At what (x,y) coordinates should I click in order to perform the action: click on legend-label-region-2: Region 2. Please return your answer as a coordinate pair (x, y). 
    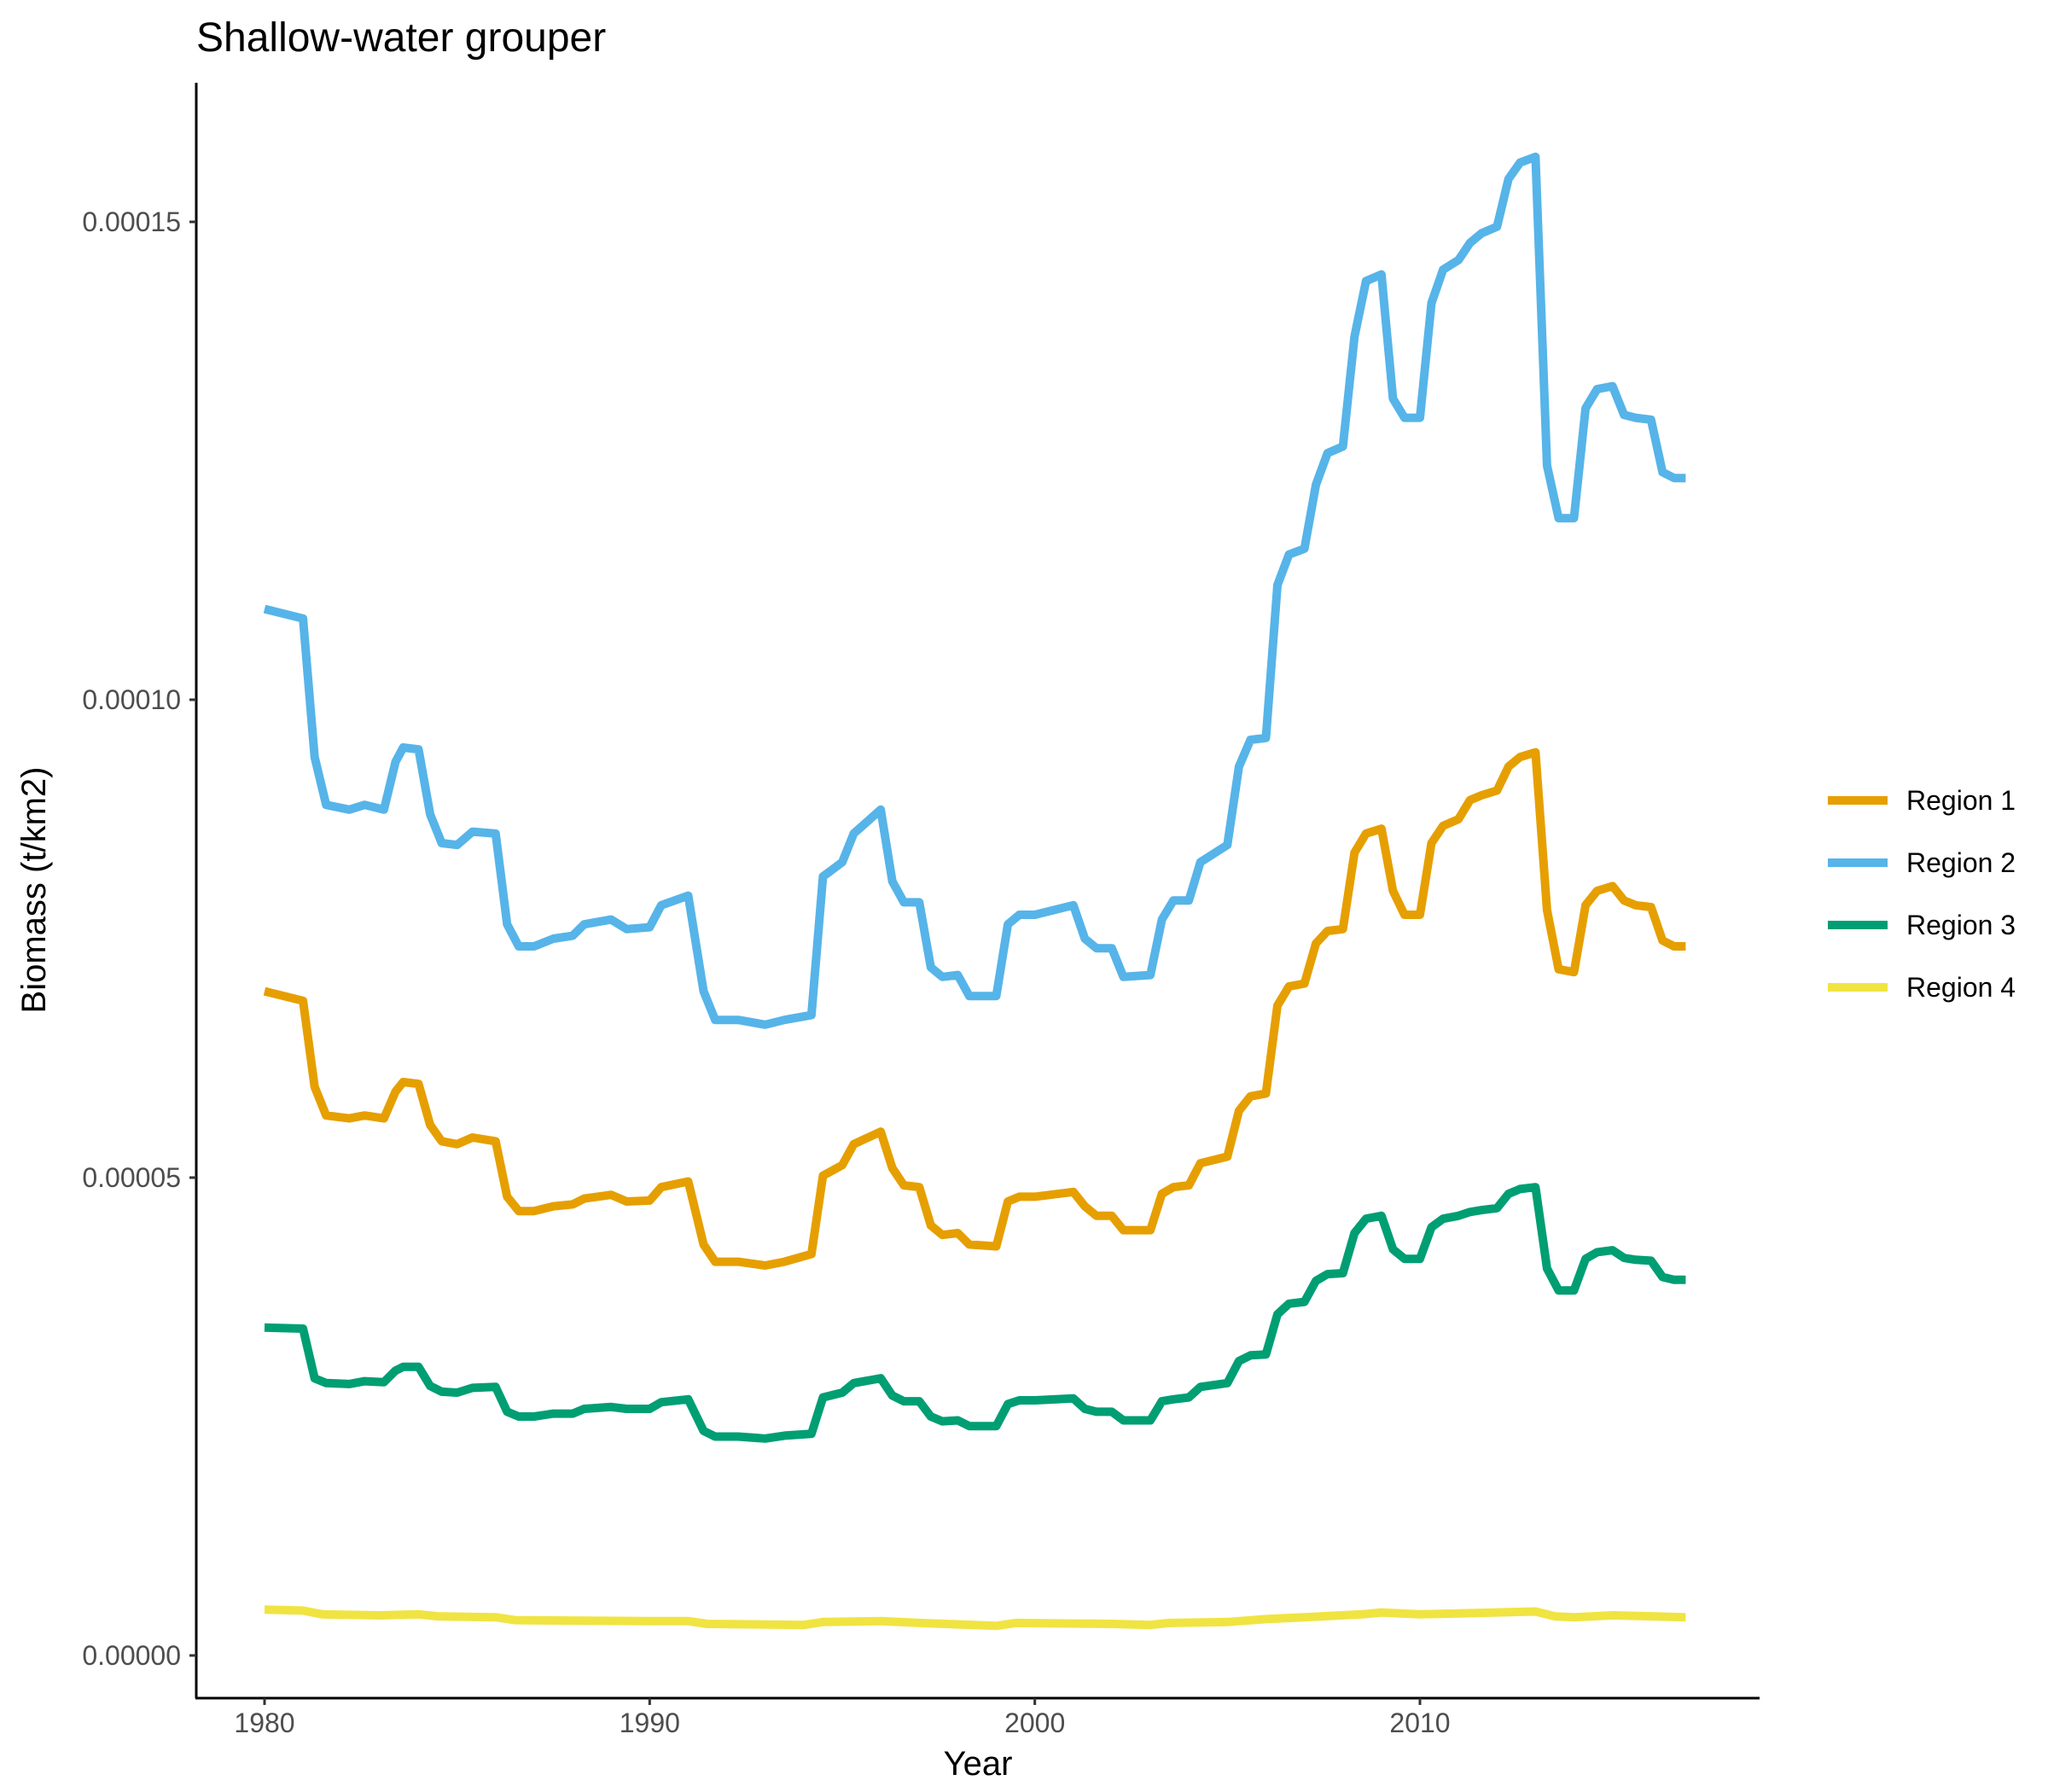
    Looking at the image, I should click on (1961, 862).